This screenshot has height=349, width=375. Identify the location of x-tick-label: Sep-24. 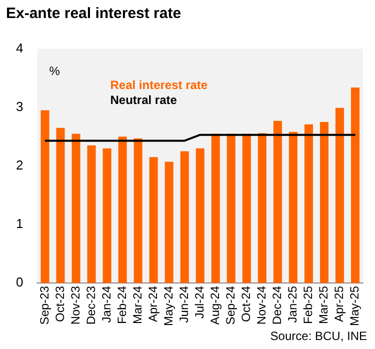
(230, 305).